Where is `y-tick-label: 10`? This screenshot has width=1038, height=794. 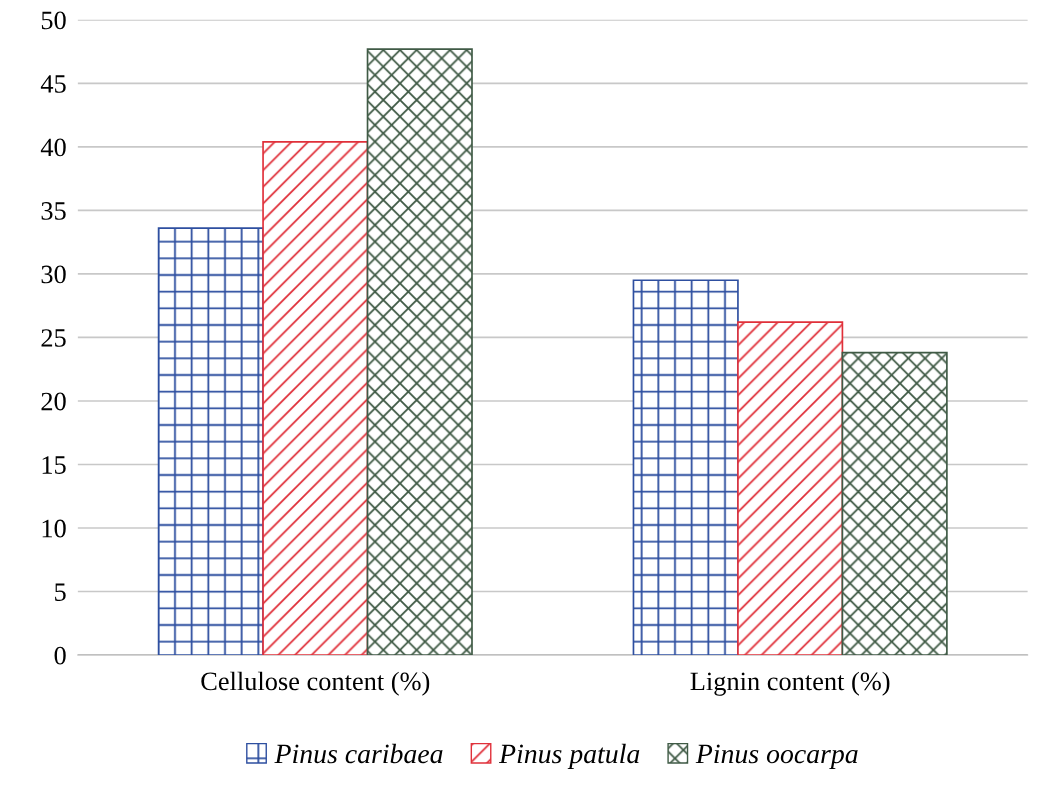
y-tick-label: 10 is located at coordinates (54, 528).